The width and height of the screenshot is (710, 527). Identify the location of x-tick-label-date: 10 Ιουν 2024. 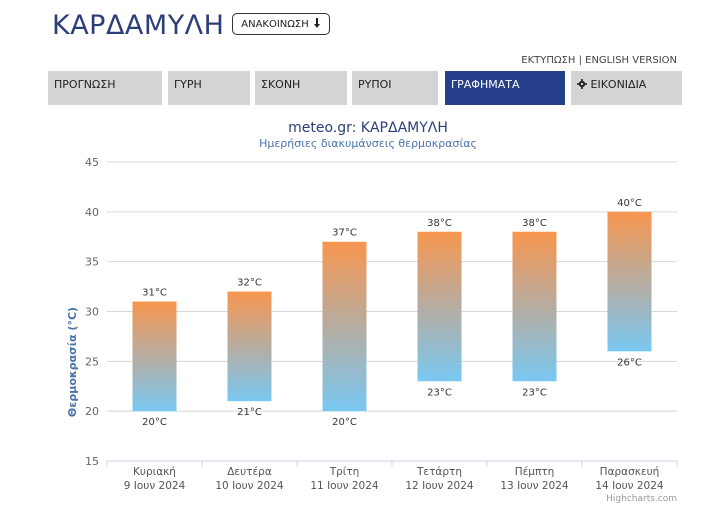
(249, 486).